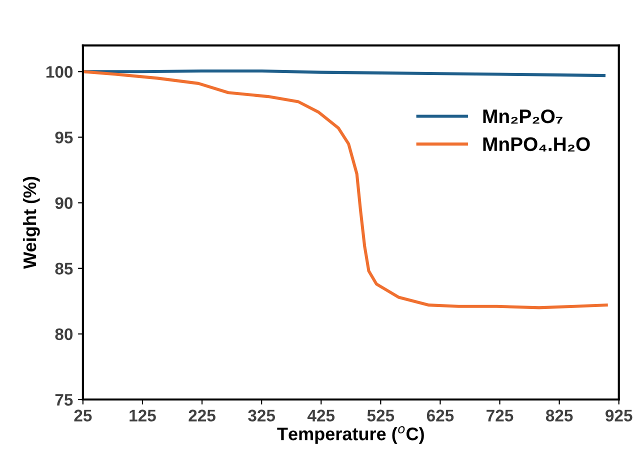 Image resolution: width=638 pixels, height=454 pixels. Describe the element at coordinates (64, 268) in the screenshot. I see `y-tick-label: 85` at that location.